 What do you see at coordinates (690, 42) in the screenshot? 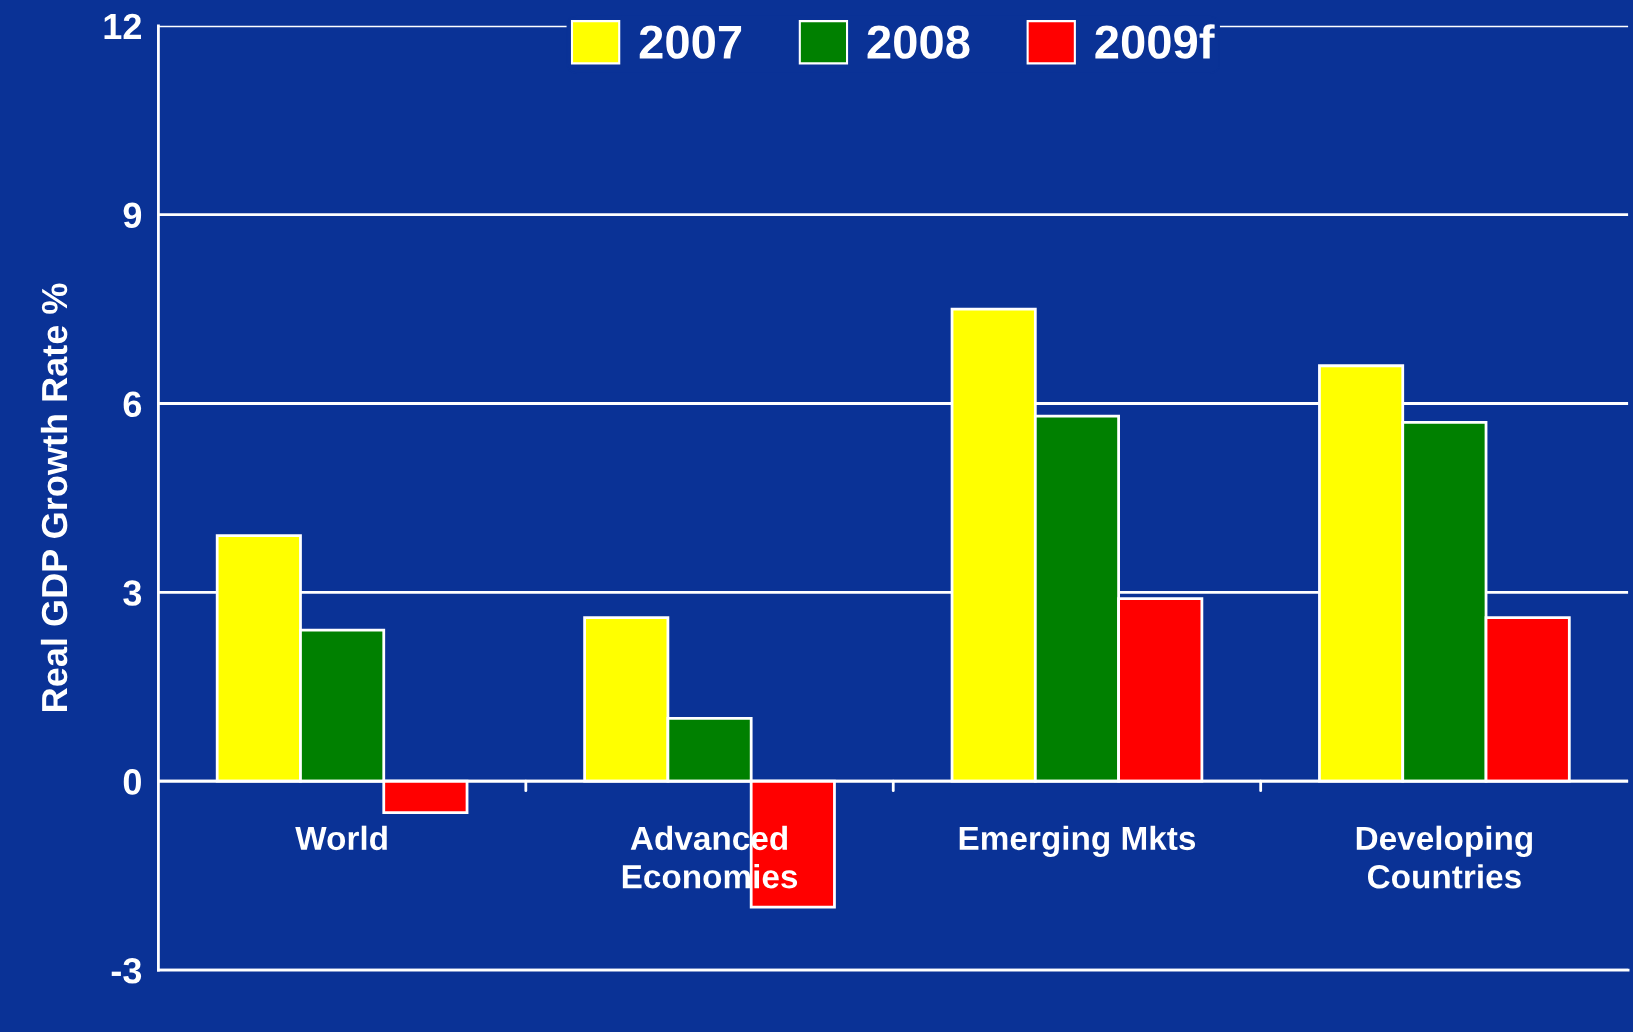
I see `legend-label: 2007` at bounding box center [690, 42].